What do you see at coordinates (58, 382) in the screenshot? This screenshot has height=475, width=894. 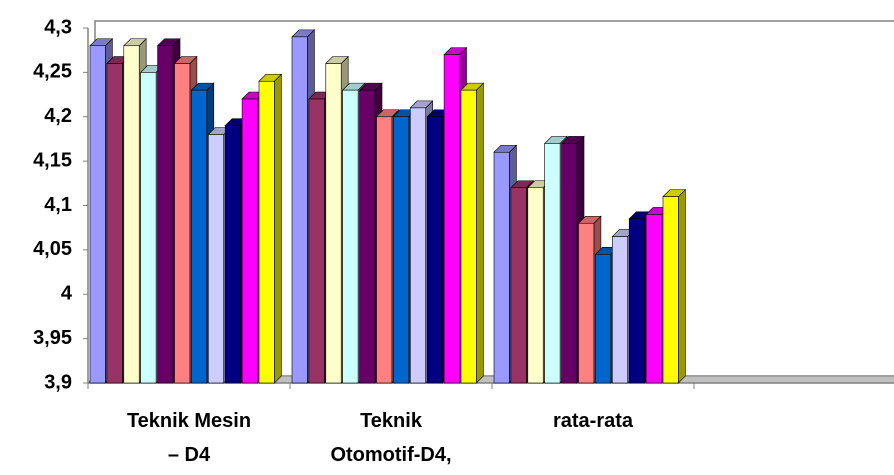 I see `y-tick-label: 3,9` at bounding box center [58, 382].